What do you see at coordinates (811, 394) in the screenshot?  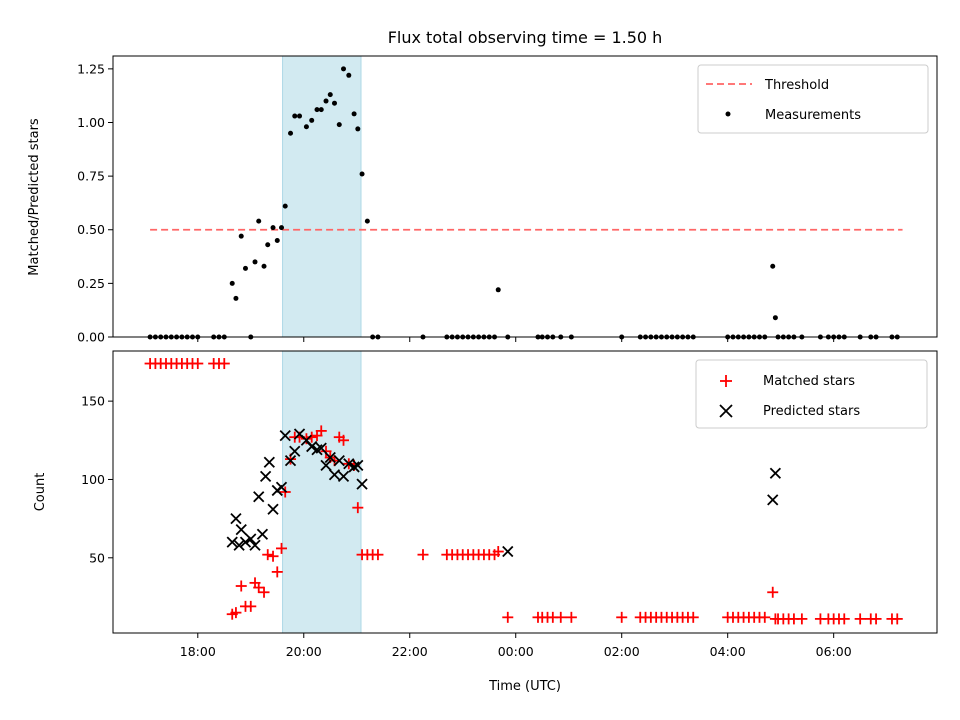 I see `bottom-legend: Matched stars Predicted stars` at bounding box center [811, 394].